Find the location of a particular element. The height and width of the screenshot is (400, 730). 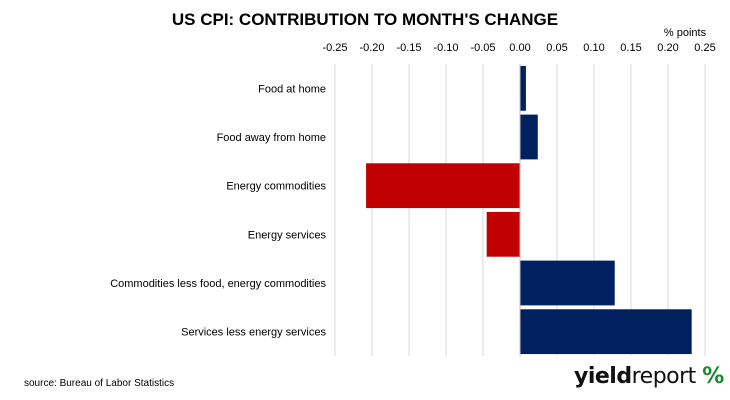

x-tick-label: -0.20 is located at coordinates (371, 48).